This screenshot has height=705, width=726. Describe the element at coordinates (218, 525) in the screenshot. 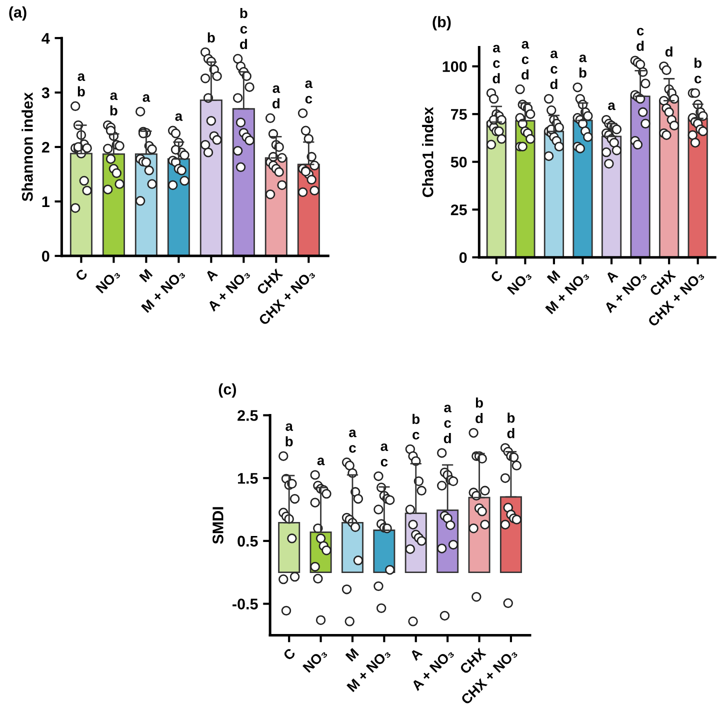

I see `y-axis-title: SMDI` at that location.